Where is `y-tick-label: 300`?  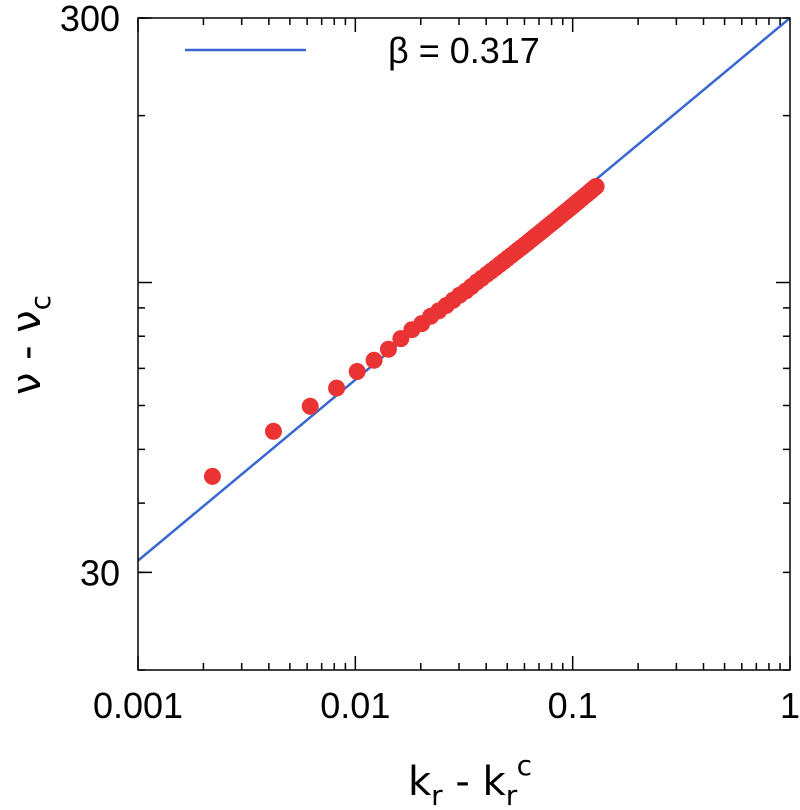
y-tick-label: 300 is located at coordinates (90, 19).